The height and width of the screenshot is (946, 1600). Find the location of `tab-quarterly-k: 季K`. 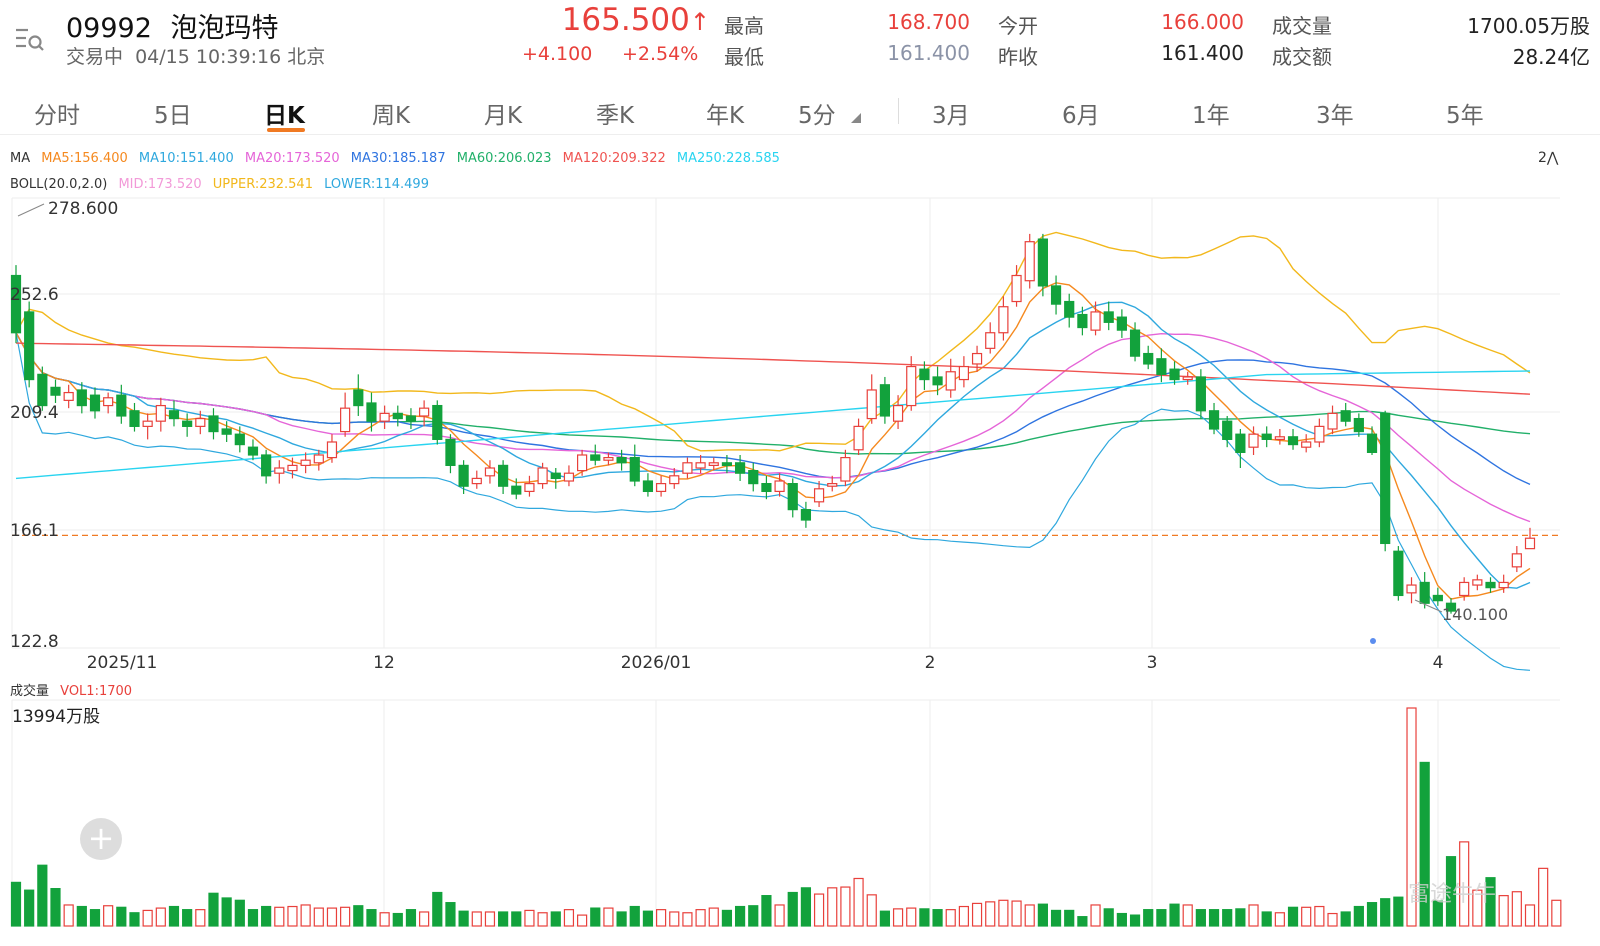

tab-quarterly-k: 季K is located at coordinates (615, 116).